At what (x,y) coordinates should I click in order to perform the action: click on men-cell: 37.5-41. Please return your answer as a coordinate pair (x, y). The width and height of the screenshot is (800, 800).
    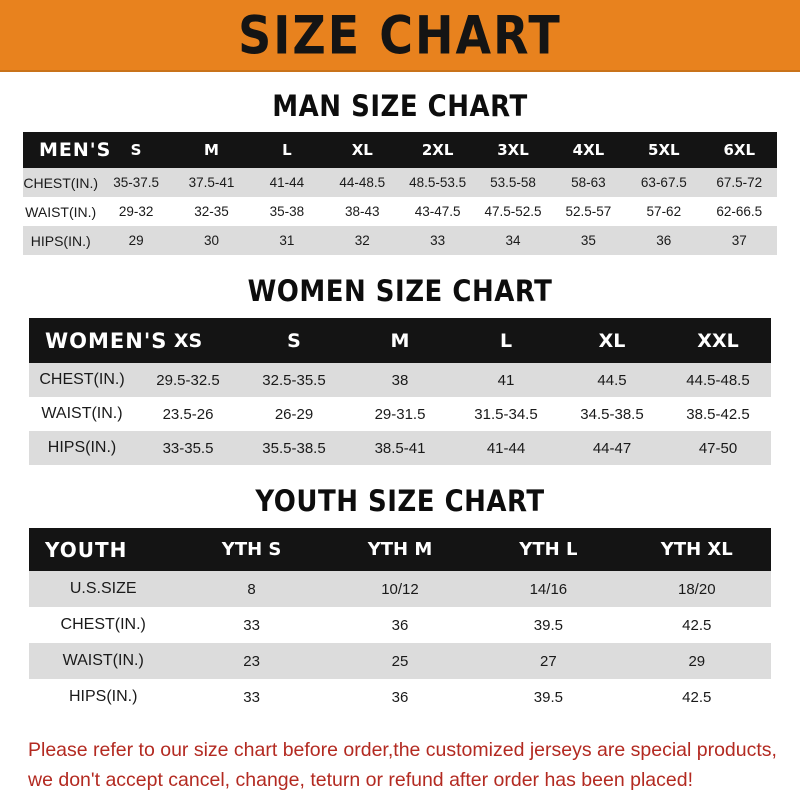
    Looking at the image, I should click on (211, 182).